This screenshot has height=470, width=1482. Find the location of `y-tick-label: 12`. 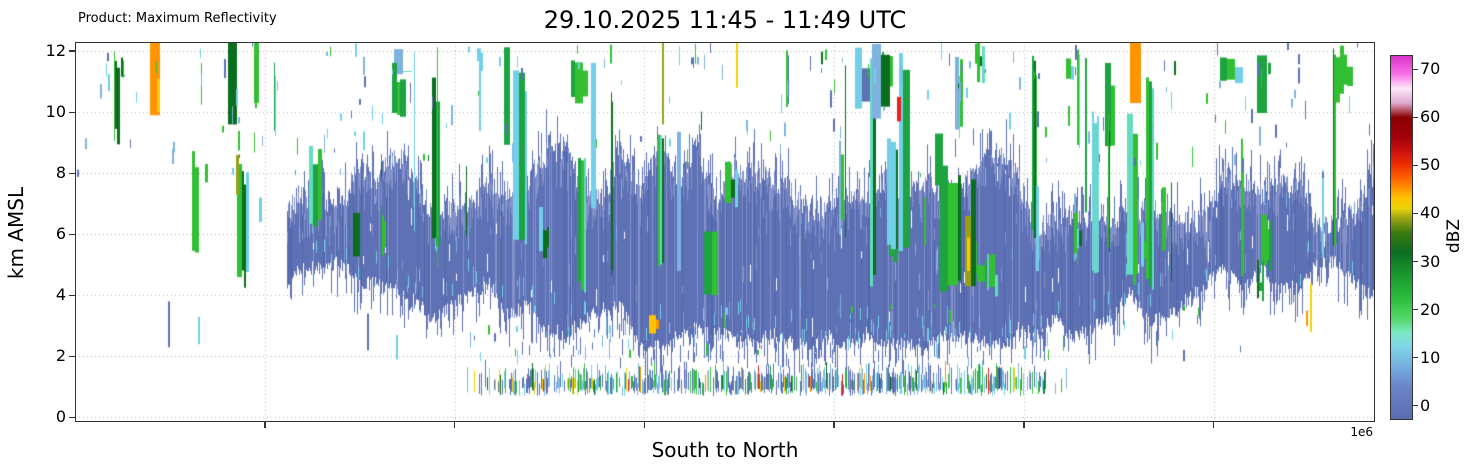

y-tick-label: 12 is located at coordinates (55, 51).